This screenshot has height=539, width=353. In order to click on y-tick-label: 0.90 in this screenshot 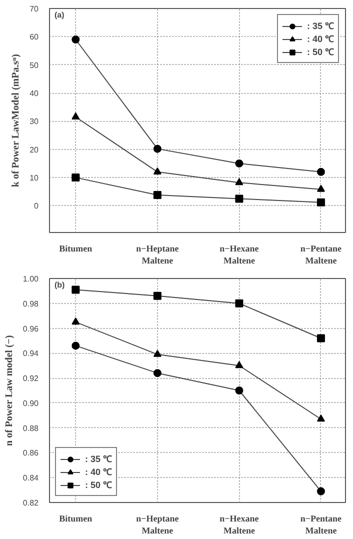, I will do `click(31, 403)`.